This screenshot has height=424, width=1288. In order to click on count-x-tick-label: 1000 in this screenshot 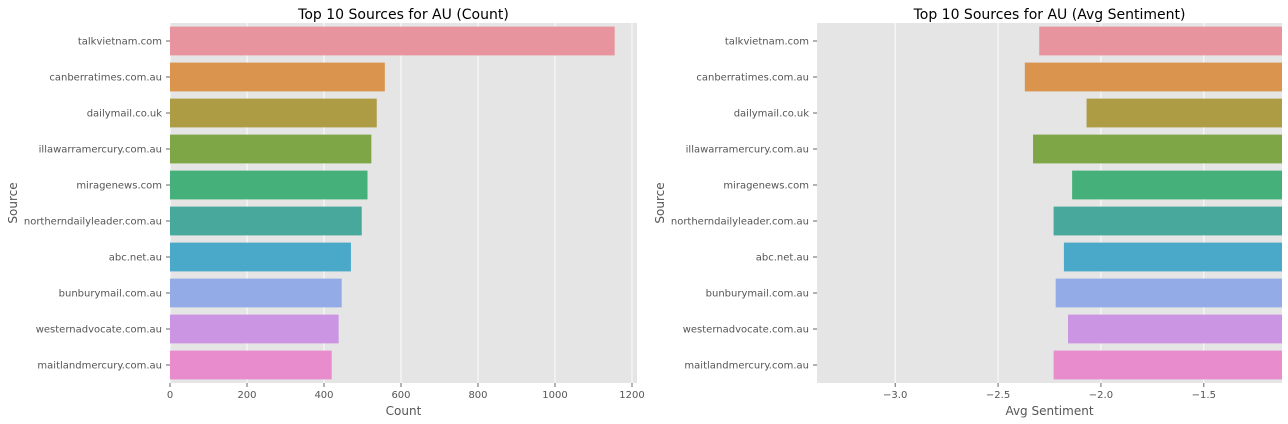, I will do `click(554, 395)`.